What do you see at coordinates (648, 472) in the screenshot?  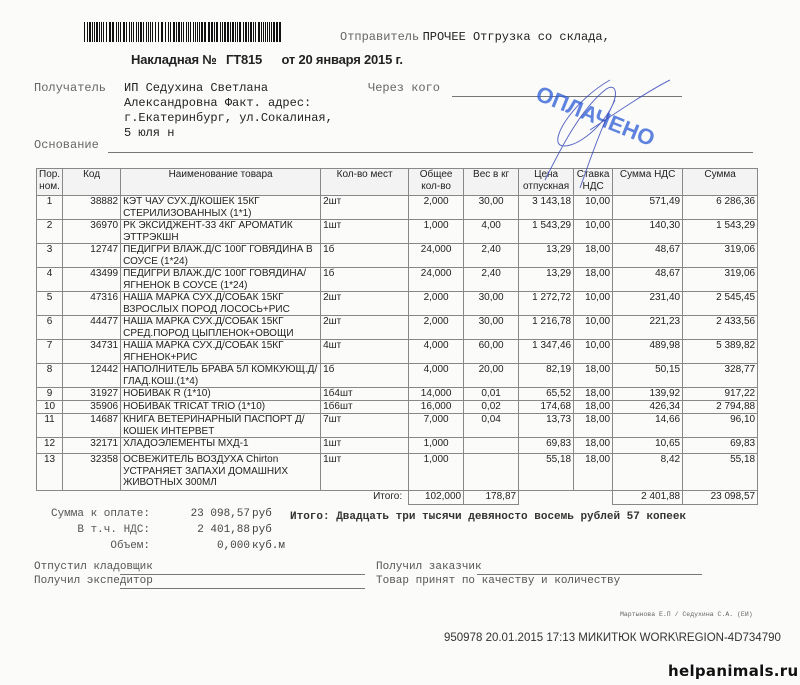 I see `cell-vat-sum: 8,42` at bounding box center [648, 472].